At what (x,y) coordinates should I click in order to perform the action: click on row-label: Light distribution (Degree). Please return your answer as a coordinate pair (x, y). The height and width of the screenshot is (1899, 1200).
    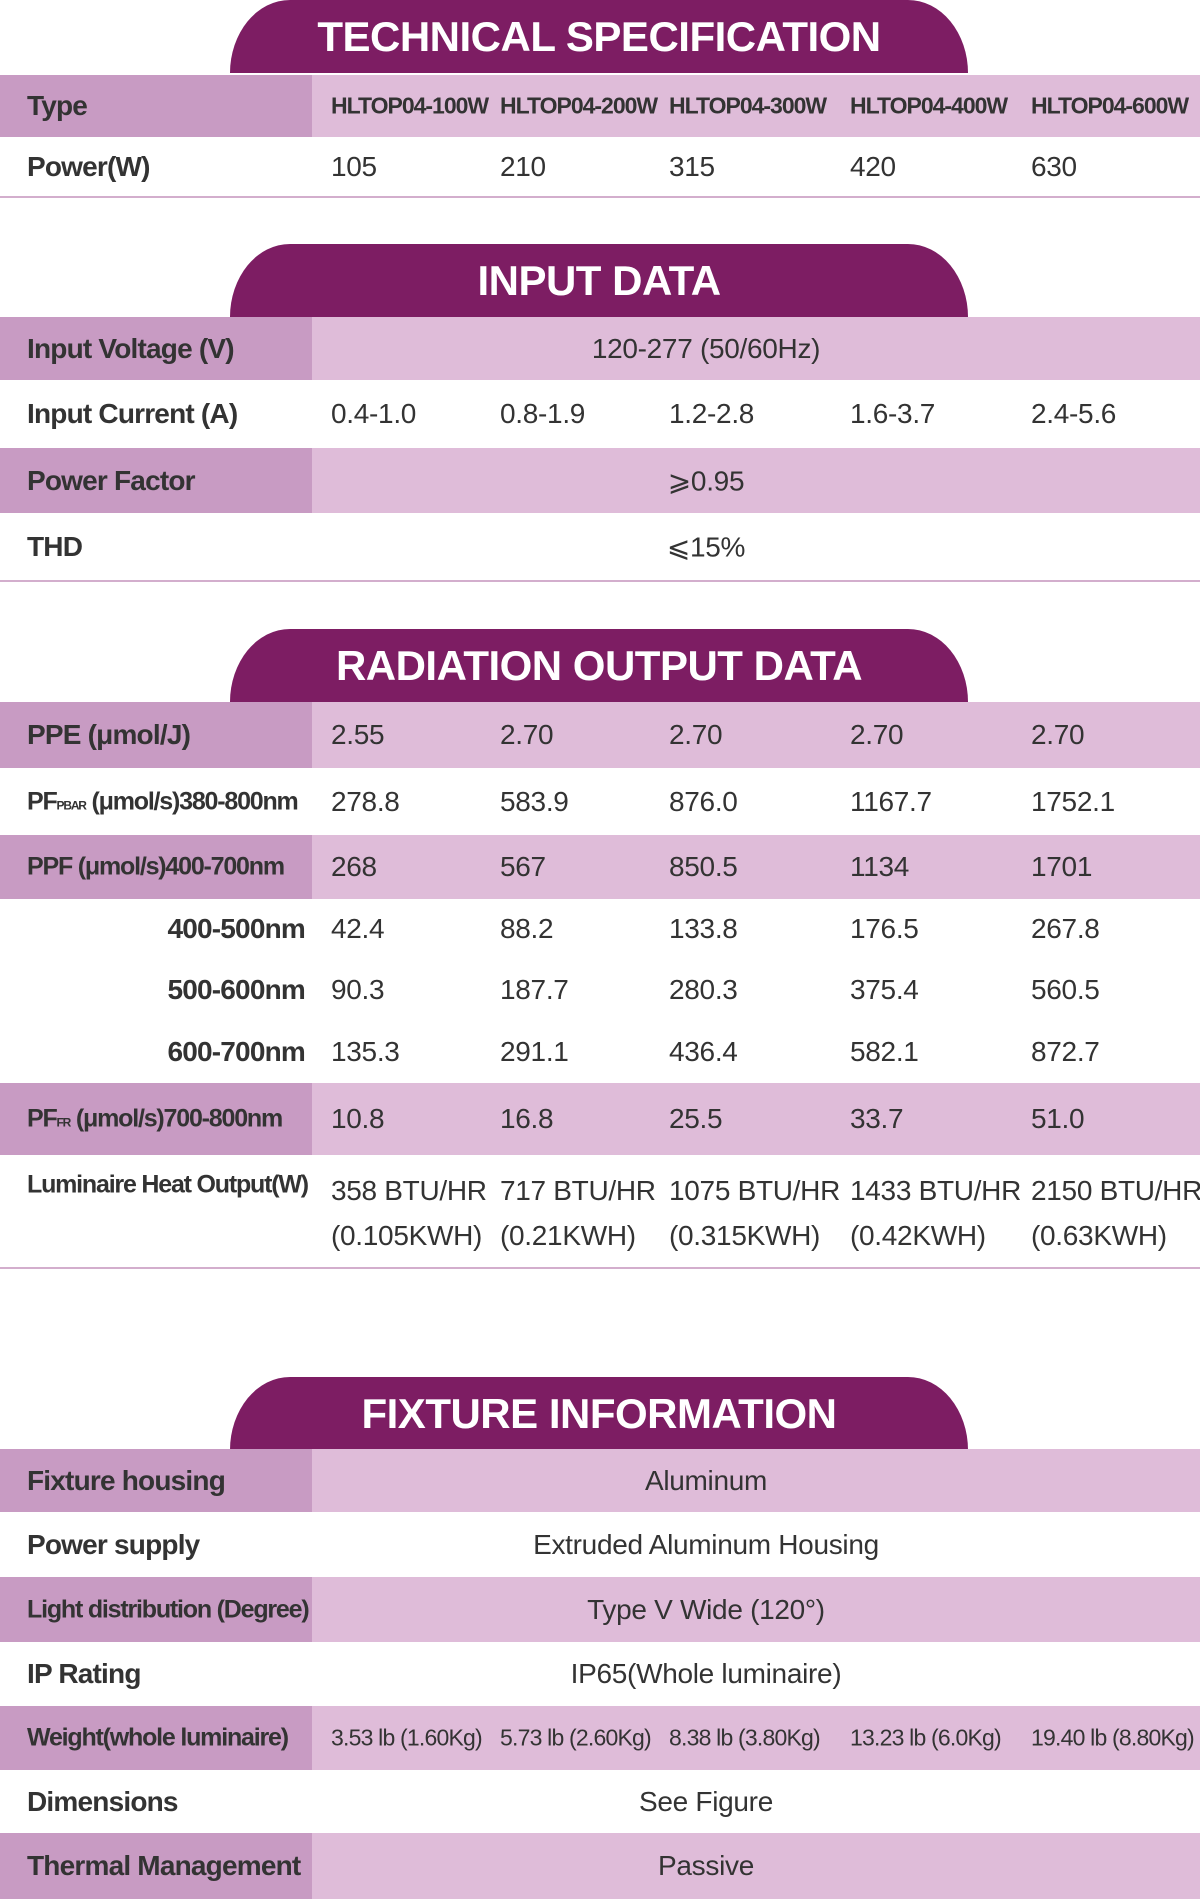
    Looking at the image, I should click on (168, 1609).